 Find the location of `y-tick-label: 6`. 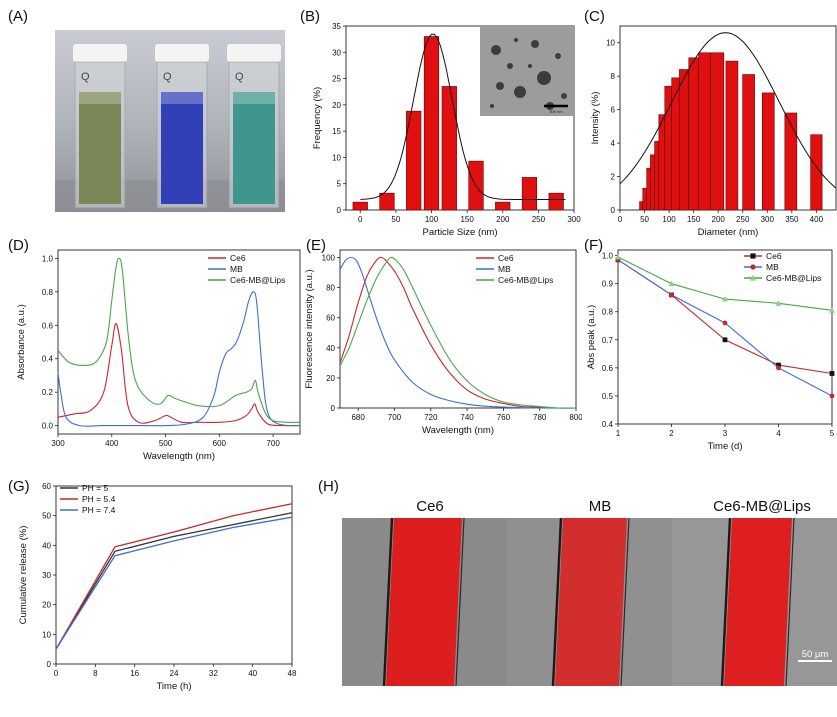

y-tick-label: 6 is located at coordinates (613, 110).